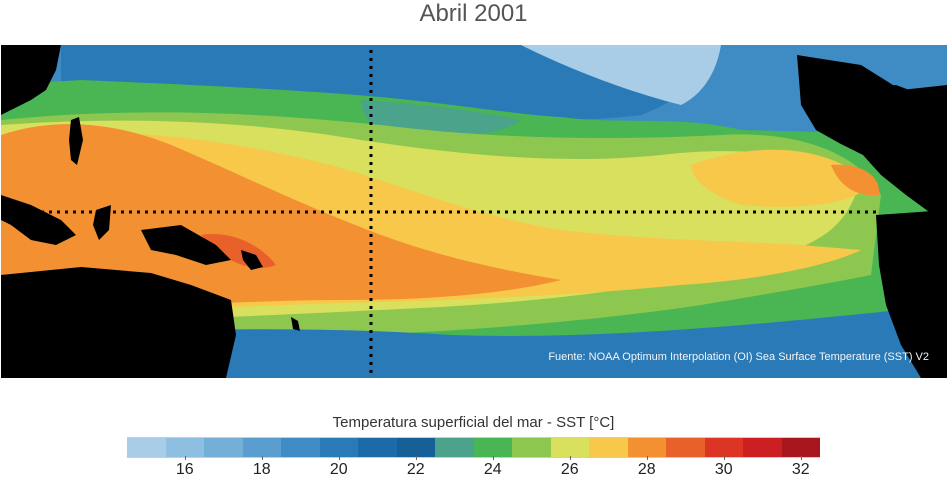 This screenshot has width=947, height=480. What do you see at coordinates (31, 80) in the screenshot?
I see `land-asia` at bounding box center [31, 80].